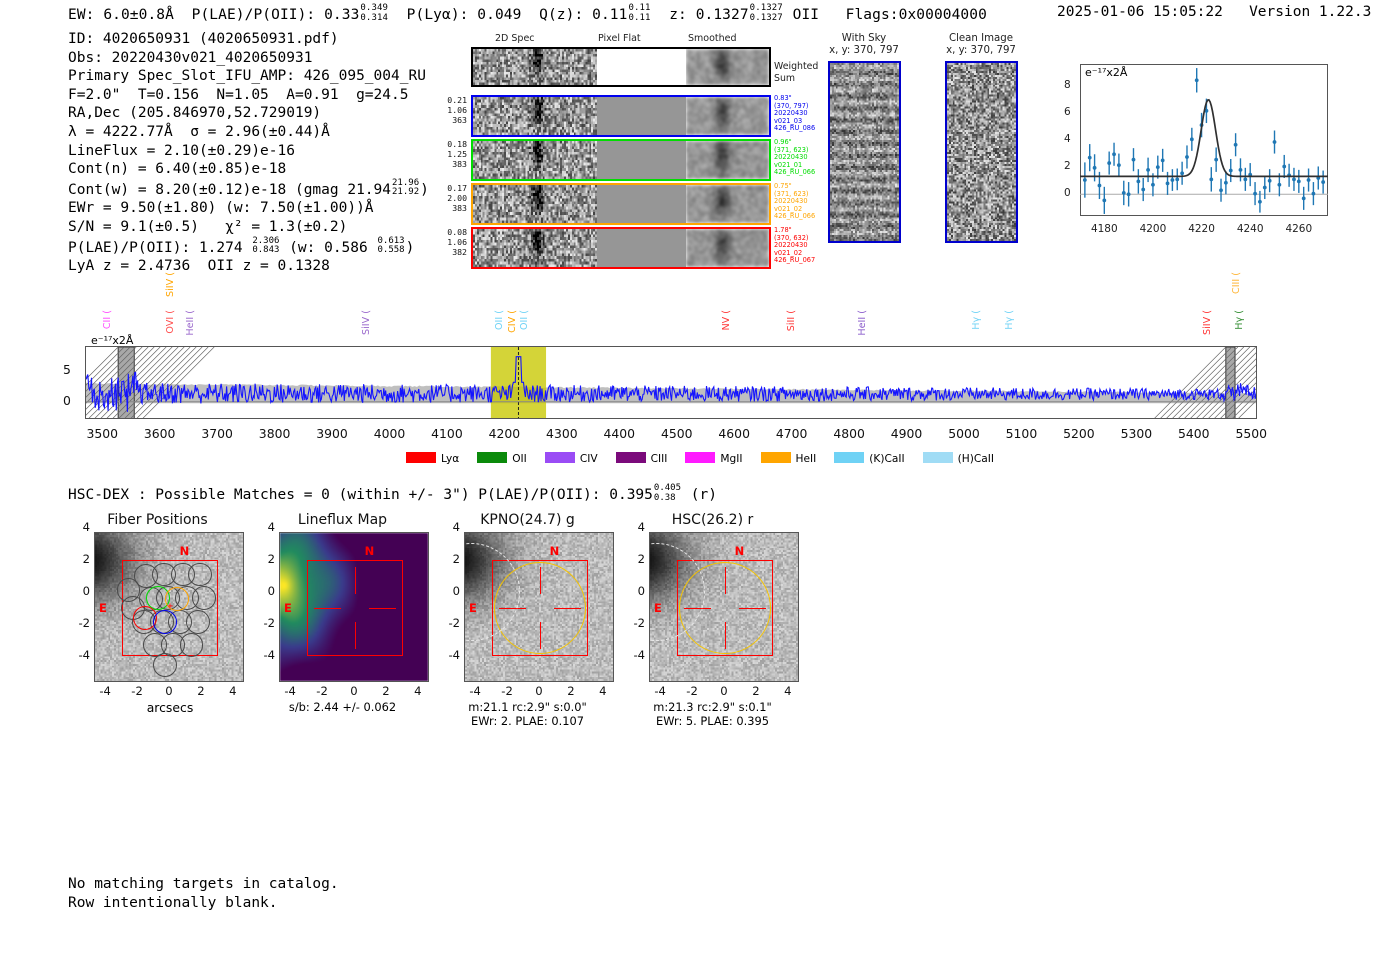 This screenshot has height=953, width=1400. Describe the element at coordinates (731, 459) in the screenshot. I see `legend-label: MgII` at that location.